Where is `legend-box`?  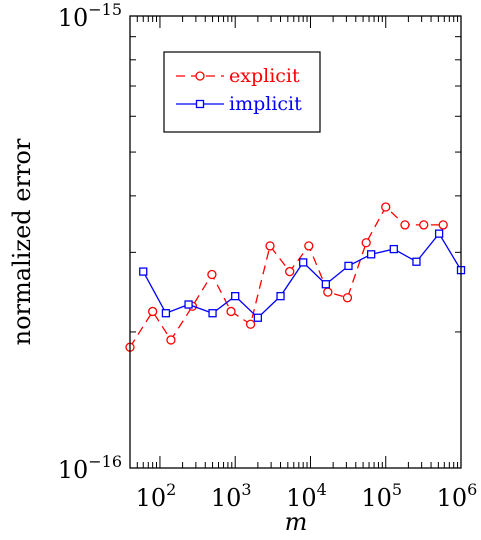 legend-box is located at coordinates (242, 92).